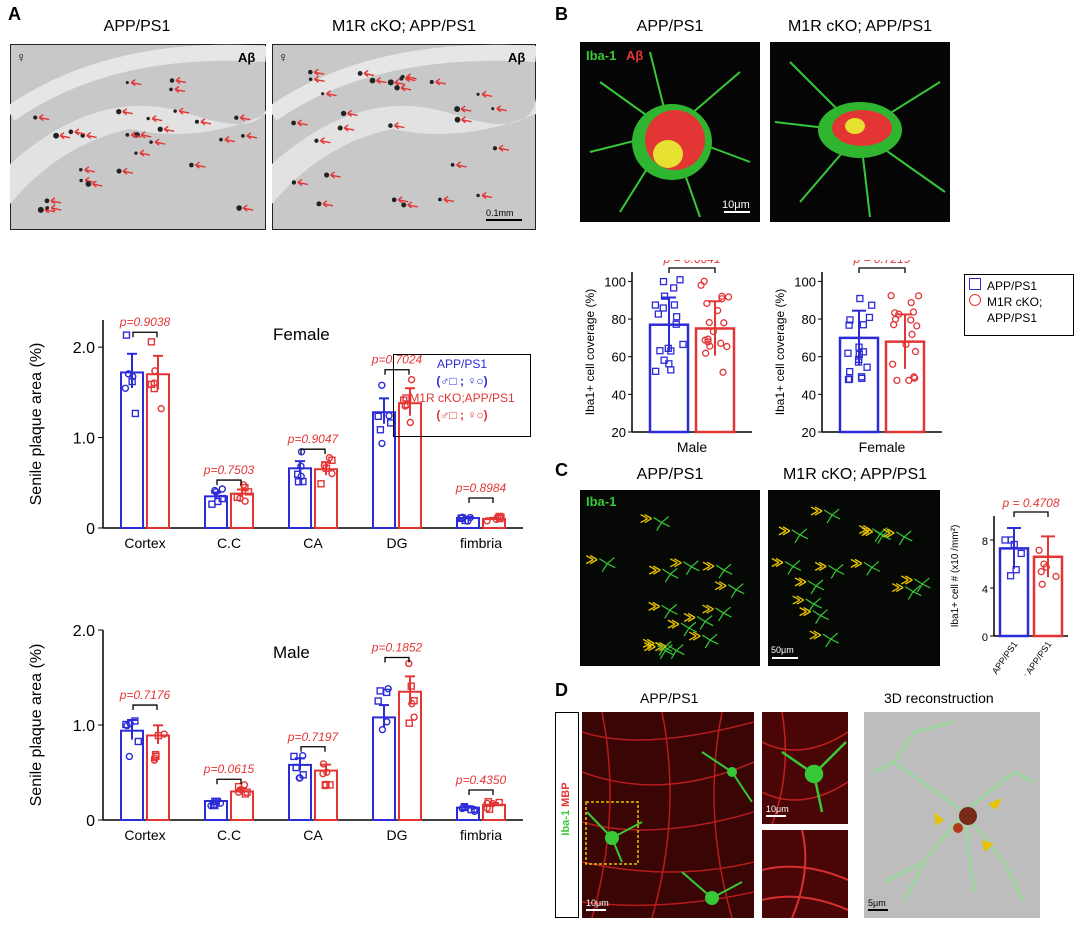 Image resolution: width=1080 pixels, height=934 pixels. Describe the element at coordinates (481, 488) in the screenshot. I see `p-value-label: p=0.8984` at that location.